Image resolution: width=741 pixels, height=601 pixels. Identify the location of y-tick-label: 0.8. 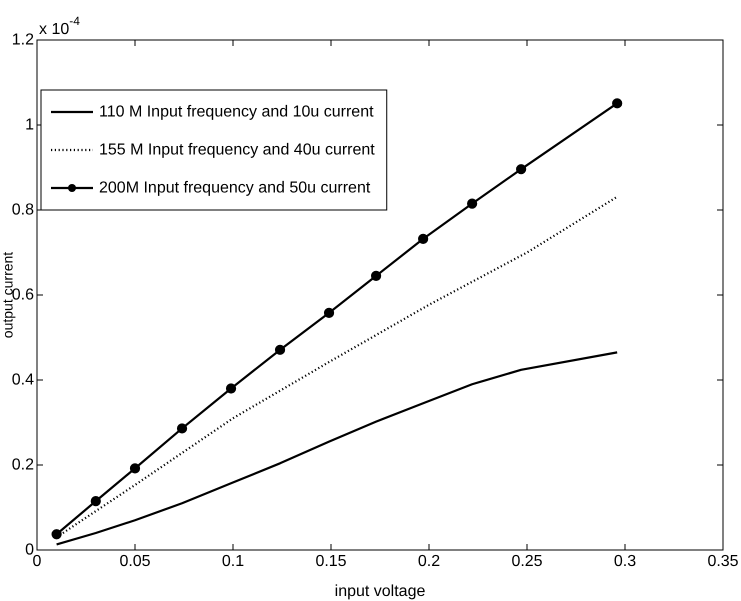
(23, 209).